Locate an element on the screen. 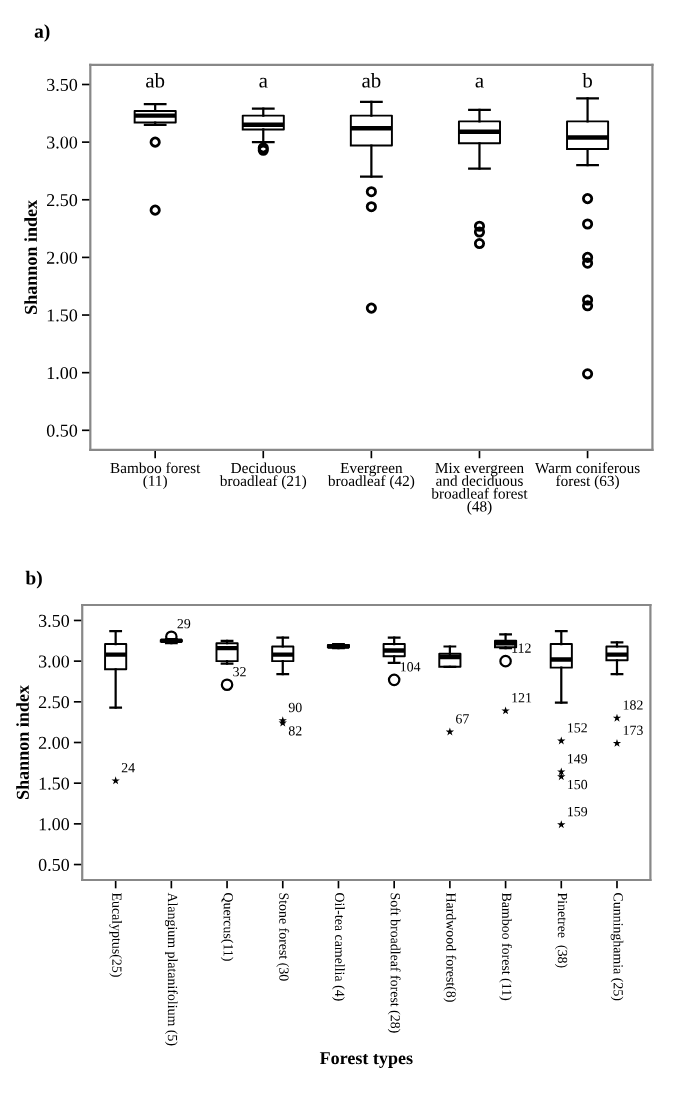 The height and width of the screenshot is (1100, 674). chart-title: b) is located at coordinates (33, 579).